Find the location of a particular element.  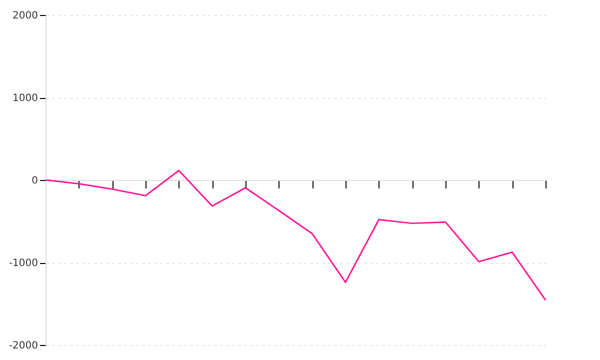

y-tick-label: -1000 is located at coordinates (23, 263).